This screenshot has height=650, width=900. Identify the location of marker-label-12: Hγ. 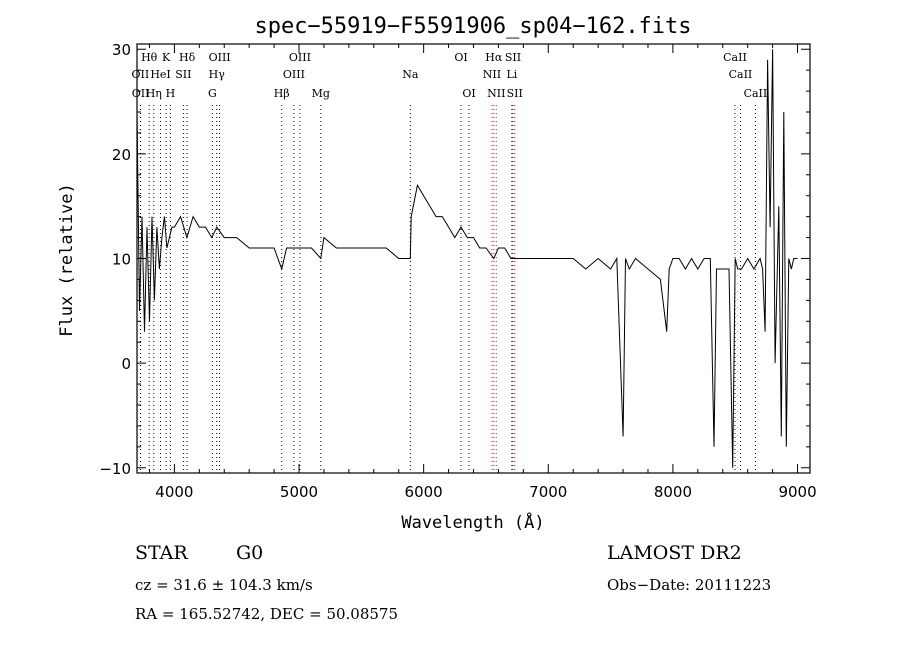
(217, 74).